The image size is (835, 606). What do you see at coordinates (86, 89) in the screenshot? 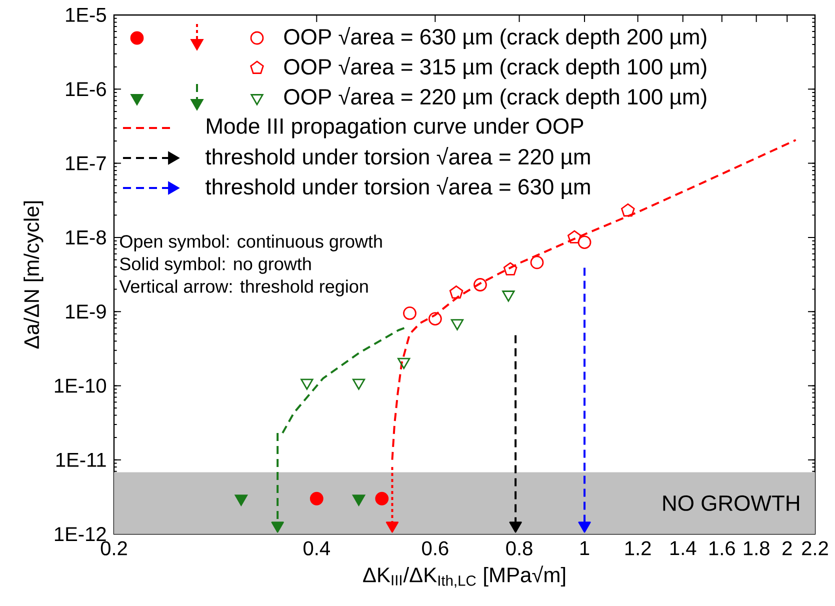
I see `y-tick-label: 1E-6` at bounding box center [86, 89].